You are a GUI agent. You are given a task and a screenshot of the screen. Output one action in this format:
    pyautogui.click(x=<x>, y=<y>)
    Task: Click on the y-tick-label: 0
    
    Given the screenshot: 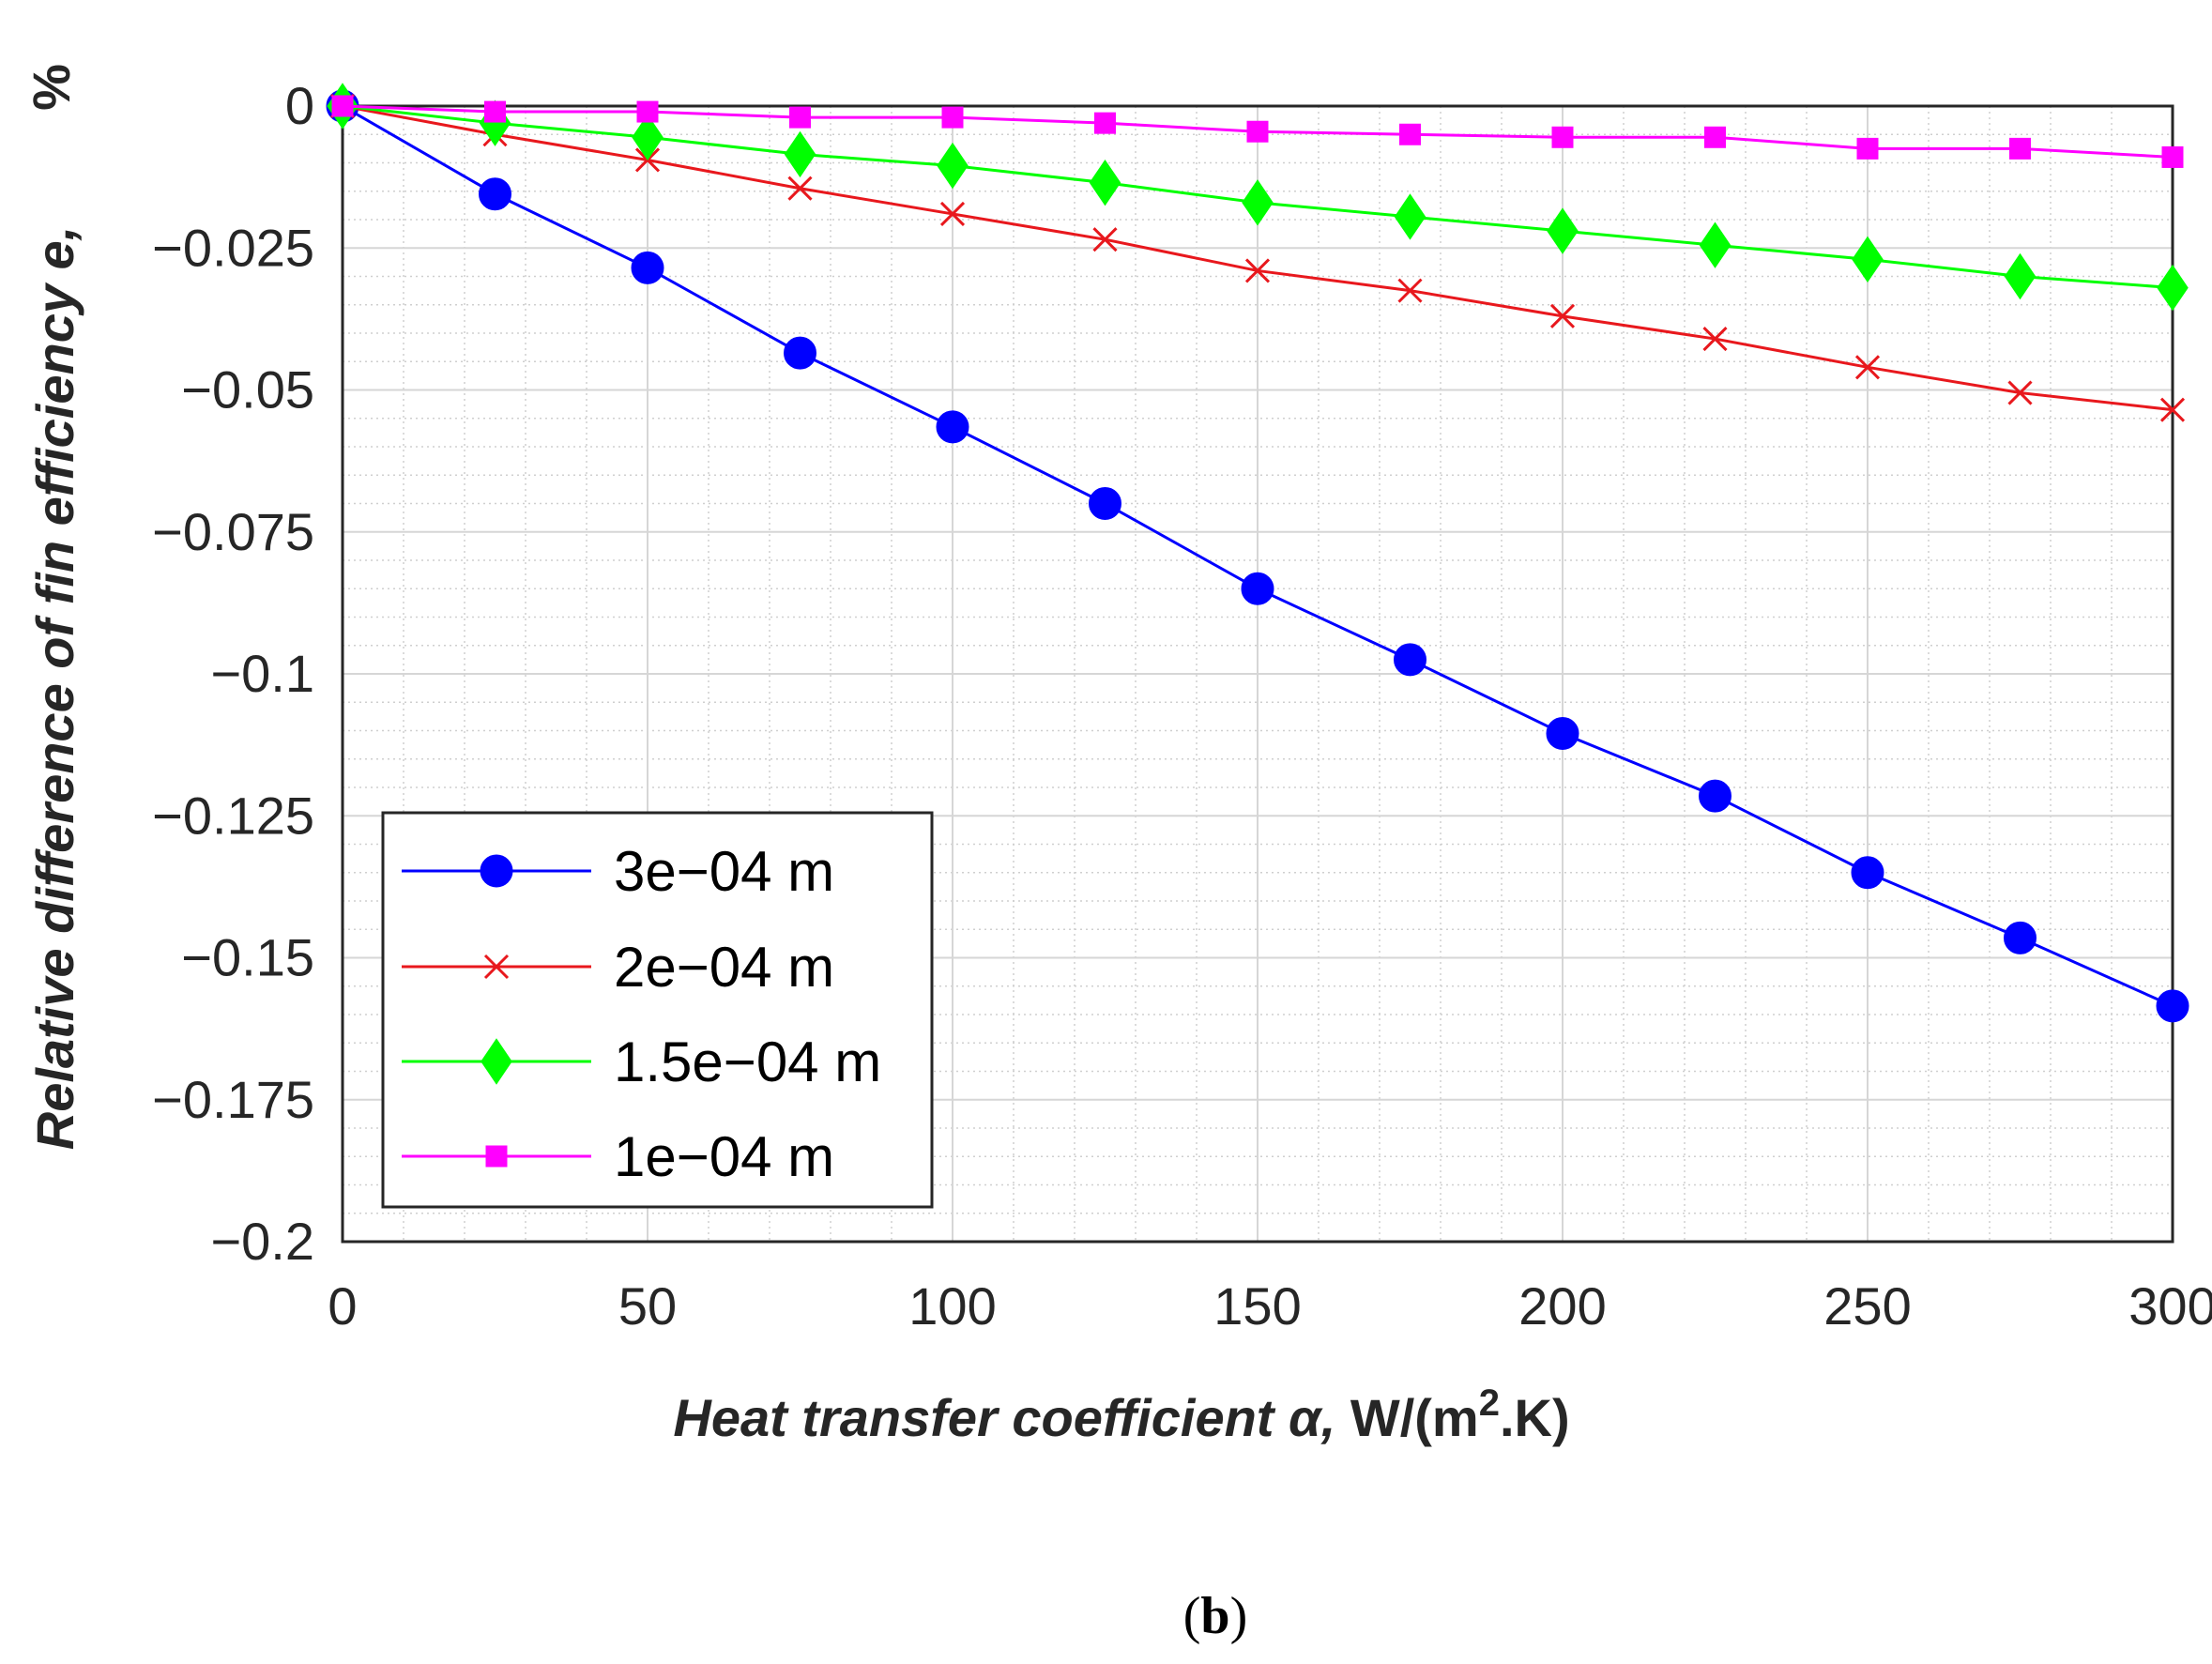 What is the action you would take?
    pyautogui.click(x=299, y=105)
    